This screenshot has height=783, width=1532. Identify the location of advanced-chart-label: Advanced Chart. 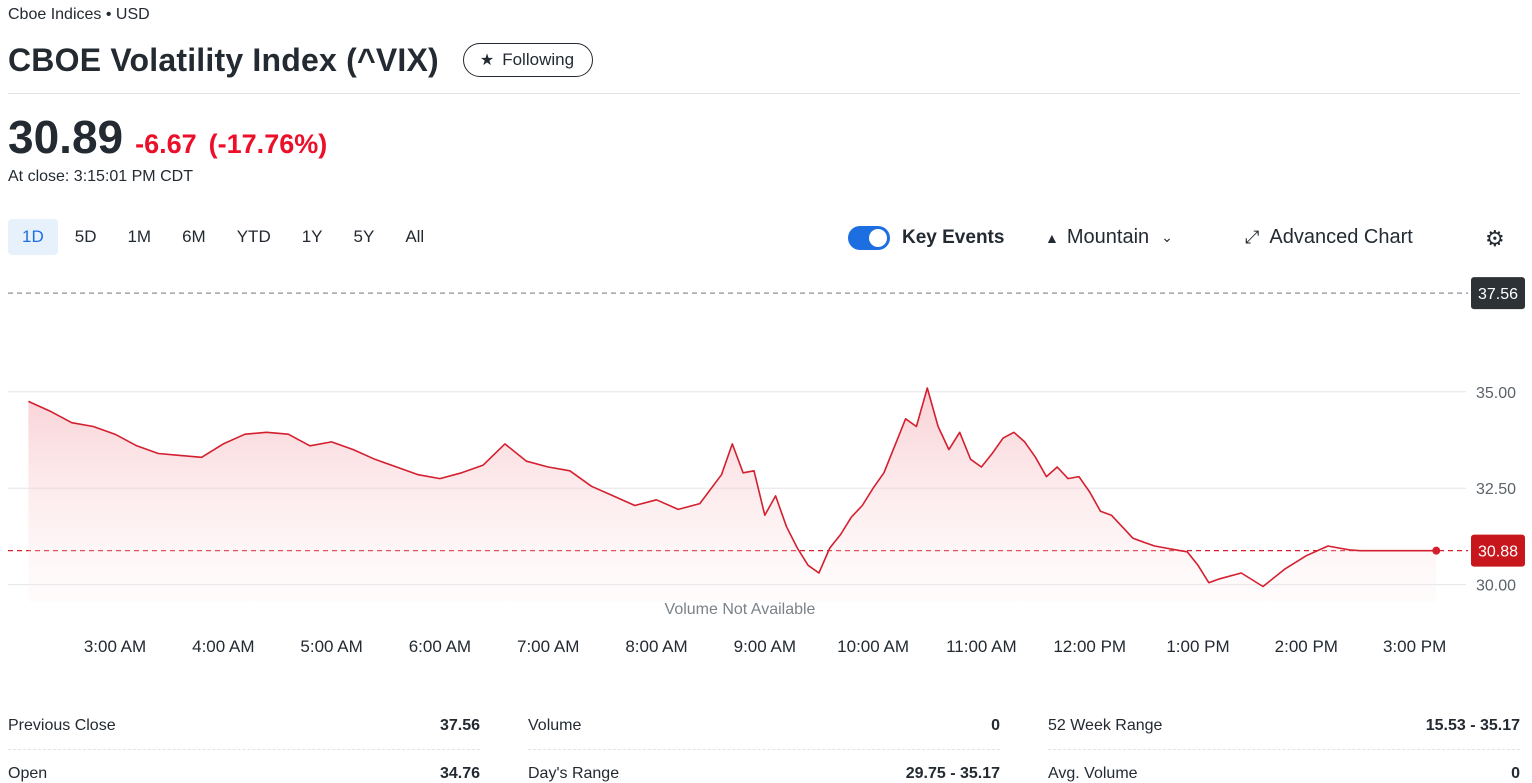
(1341, 237).